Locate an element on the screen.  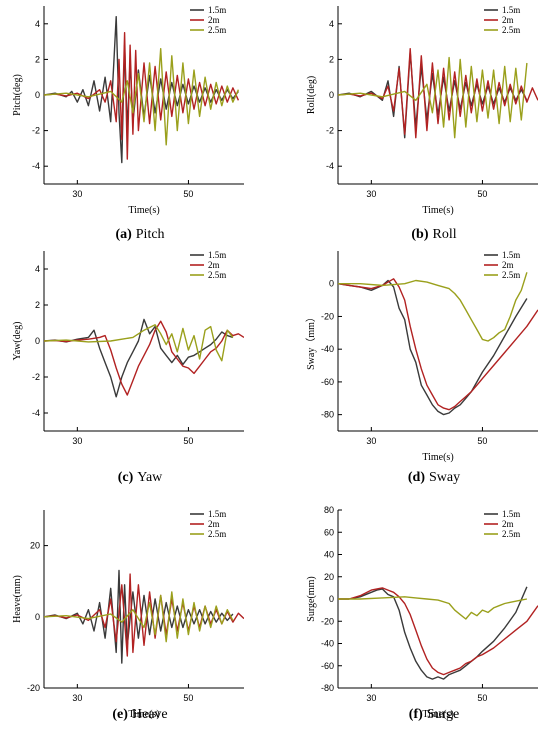
caption: (c) Yaw is located at coordinates (140, 477).